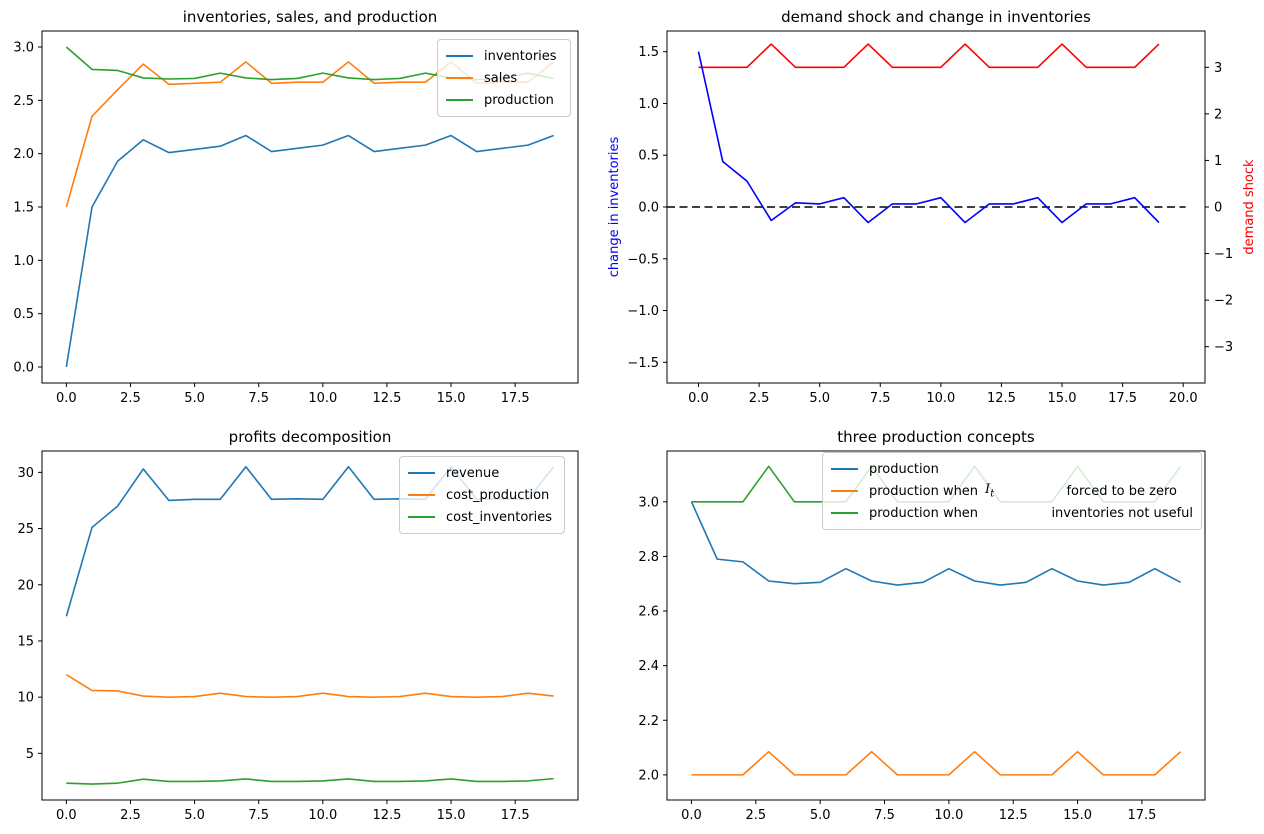 Image resolution: width=1264 pixels, height=834 pixels. What do you see at coordinates (25, 585) in the screenshot?
I see `y-tick-label: 20` at bounding box center [25, 585].